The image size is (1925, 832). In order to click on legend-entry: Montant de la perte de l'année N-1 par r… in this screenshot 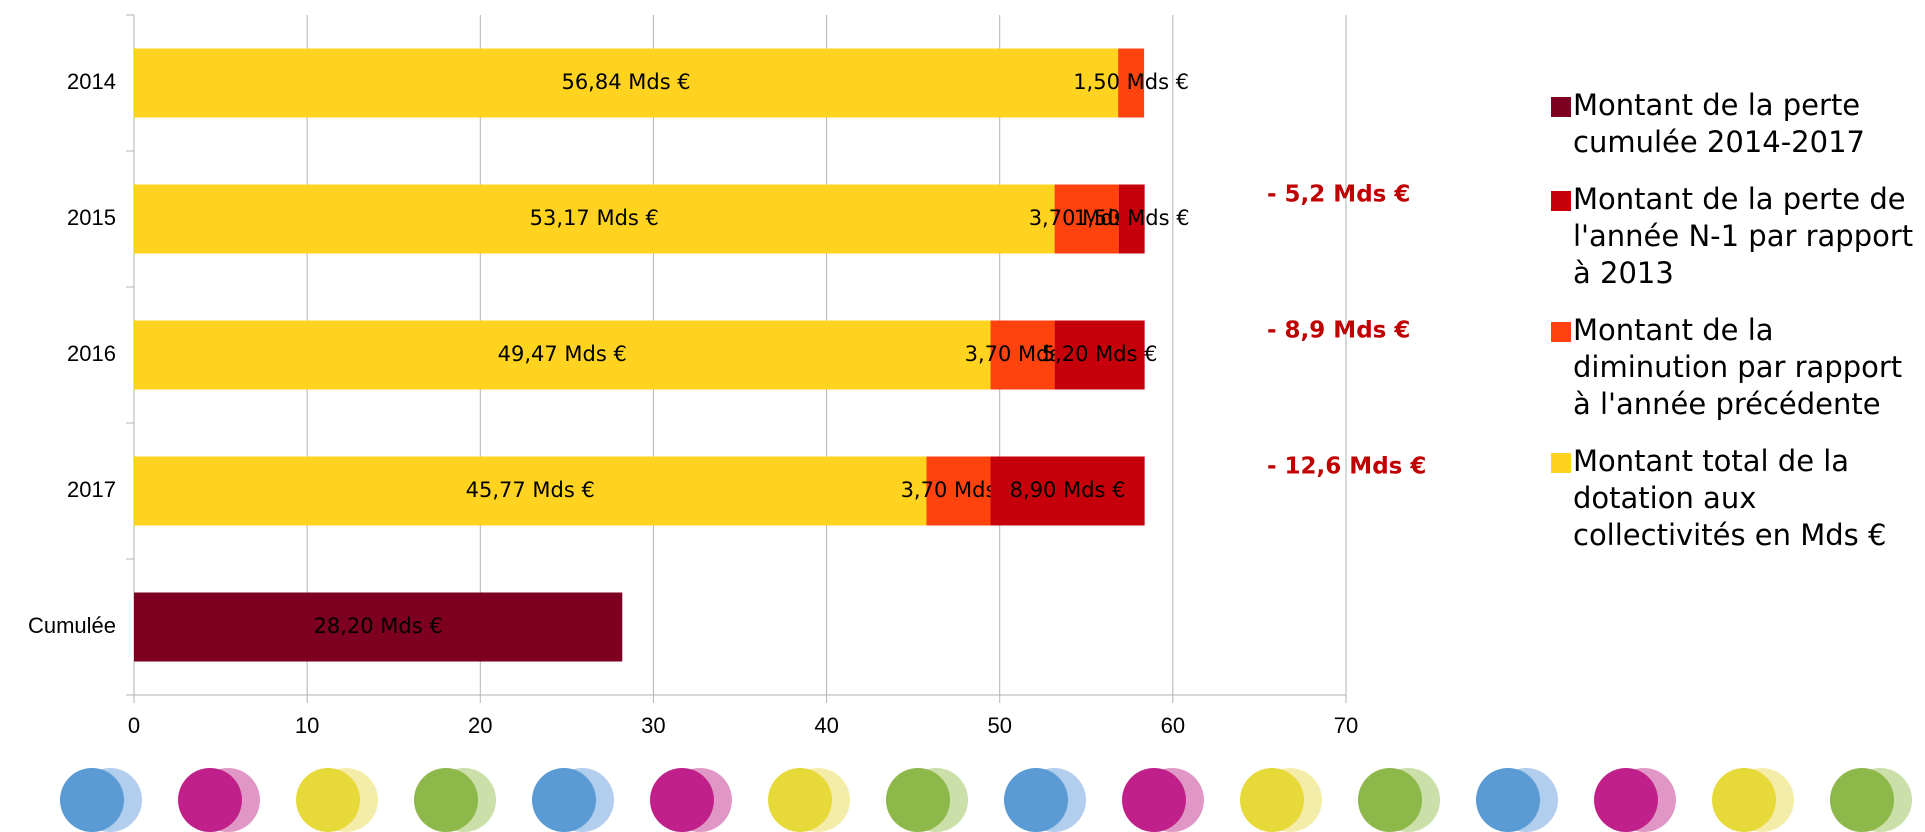, I will do `click(1743, 236)`.